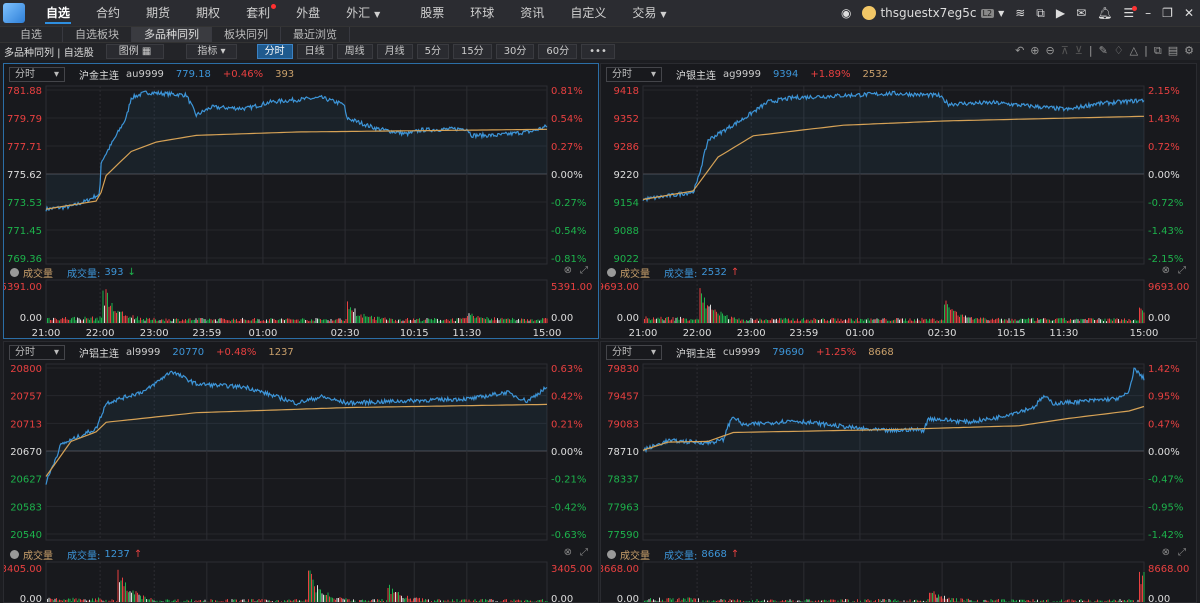 The image size is (1200, 603). Describe the element at coordinates (663, 14) in the screenshot. I see `chevron-down-icon: ▼` at that location.